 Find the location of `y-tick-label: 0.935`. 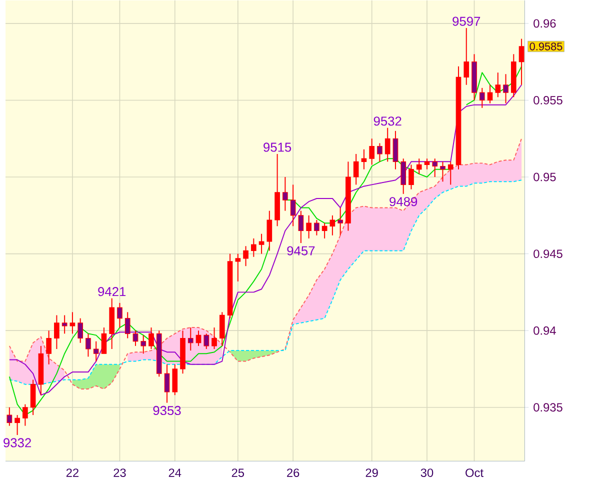

y-tick-label: 0.935 is located at coordinates (548, 407).